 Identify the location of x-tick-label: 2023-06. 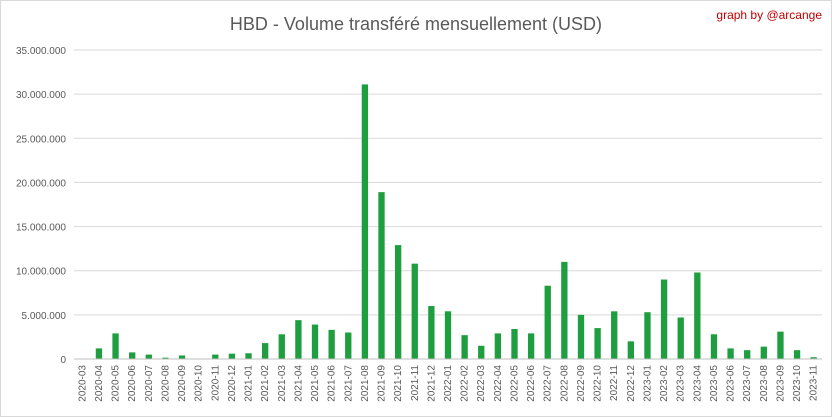
(731, 383).